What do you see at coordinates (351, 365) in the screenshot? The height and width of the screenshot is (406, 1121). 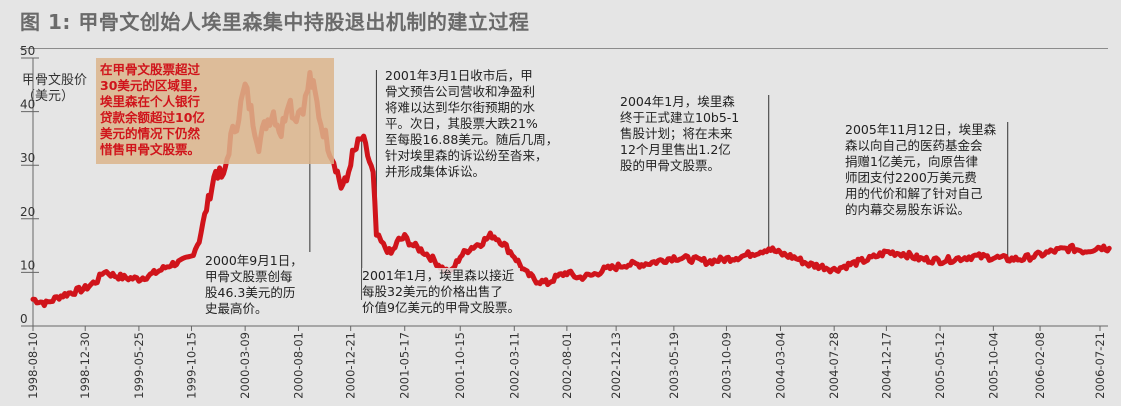 I see `x-tick-label: 2000-12-21` at bounding box center [351, 365].